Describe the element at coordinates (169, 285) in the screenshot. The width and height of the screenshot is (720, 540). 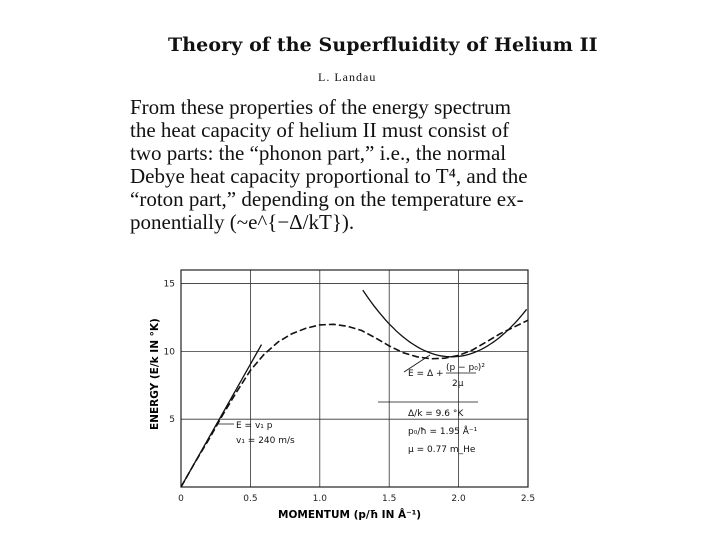
I see `y-tick-label: 15` at that location.